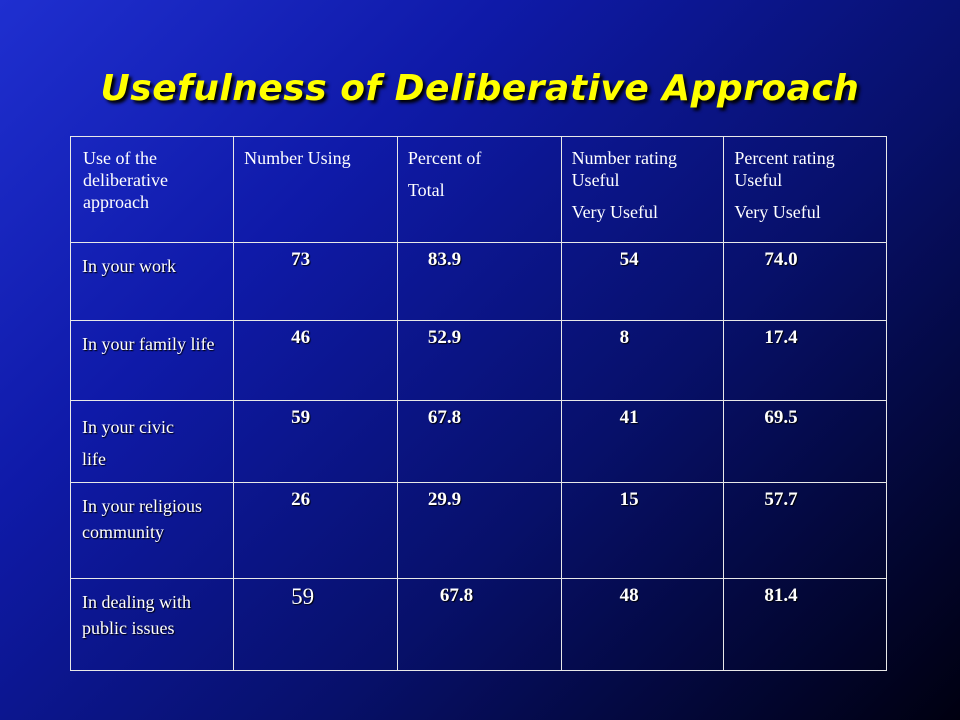 The width and height of the screenshot is (960, 720). What do you see at coordinates (301, 259) in the screenshot?
I see `number-using-value: 73` at bounding box center [301, 259].